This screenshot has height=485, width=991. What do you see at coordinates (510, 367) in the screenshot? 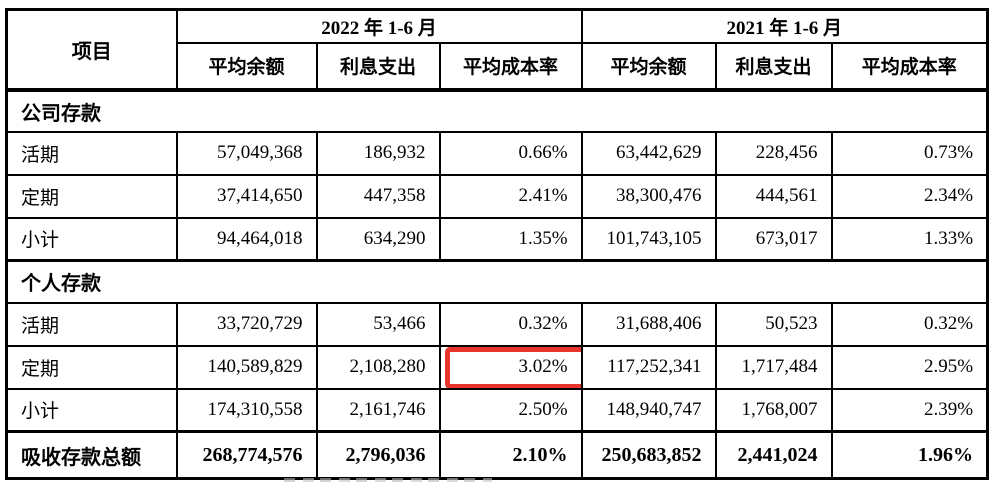
I see `cell-value-highlighted: 3.02%` at bounding box center [510, 367].